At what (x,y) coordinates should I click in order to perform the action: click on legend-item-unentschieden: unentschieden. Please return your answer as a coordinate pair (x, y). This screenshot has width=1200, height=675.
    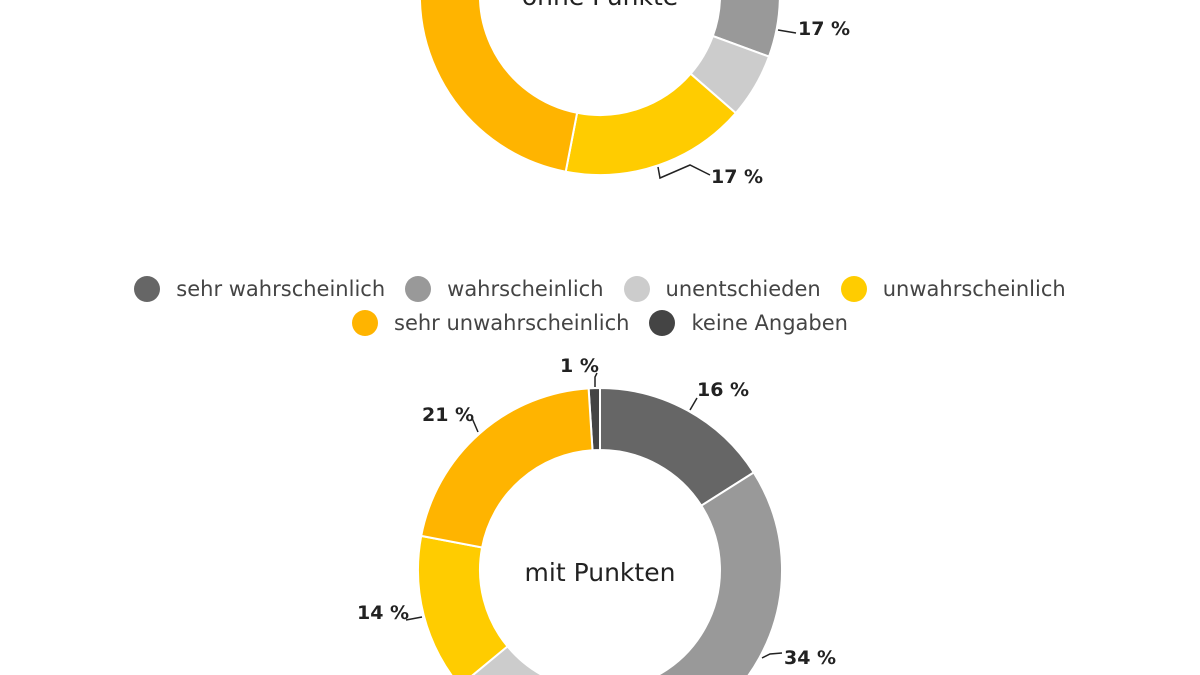
    Looking at the image, I should click on (722, 289).